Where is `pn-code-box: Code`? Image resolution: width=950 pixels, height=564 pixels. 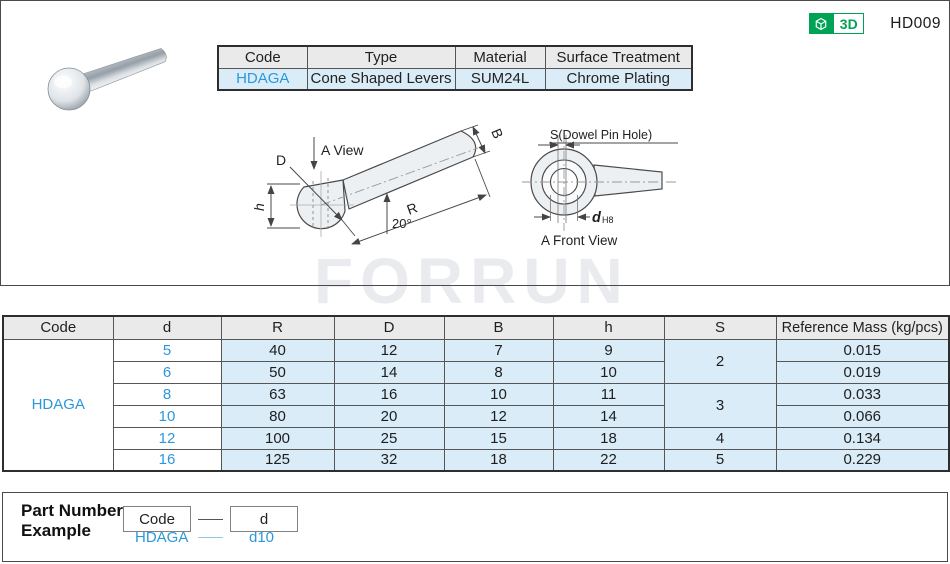 pn-code-box: Code is located at coordinates (157, 519).